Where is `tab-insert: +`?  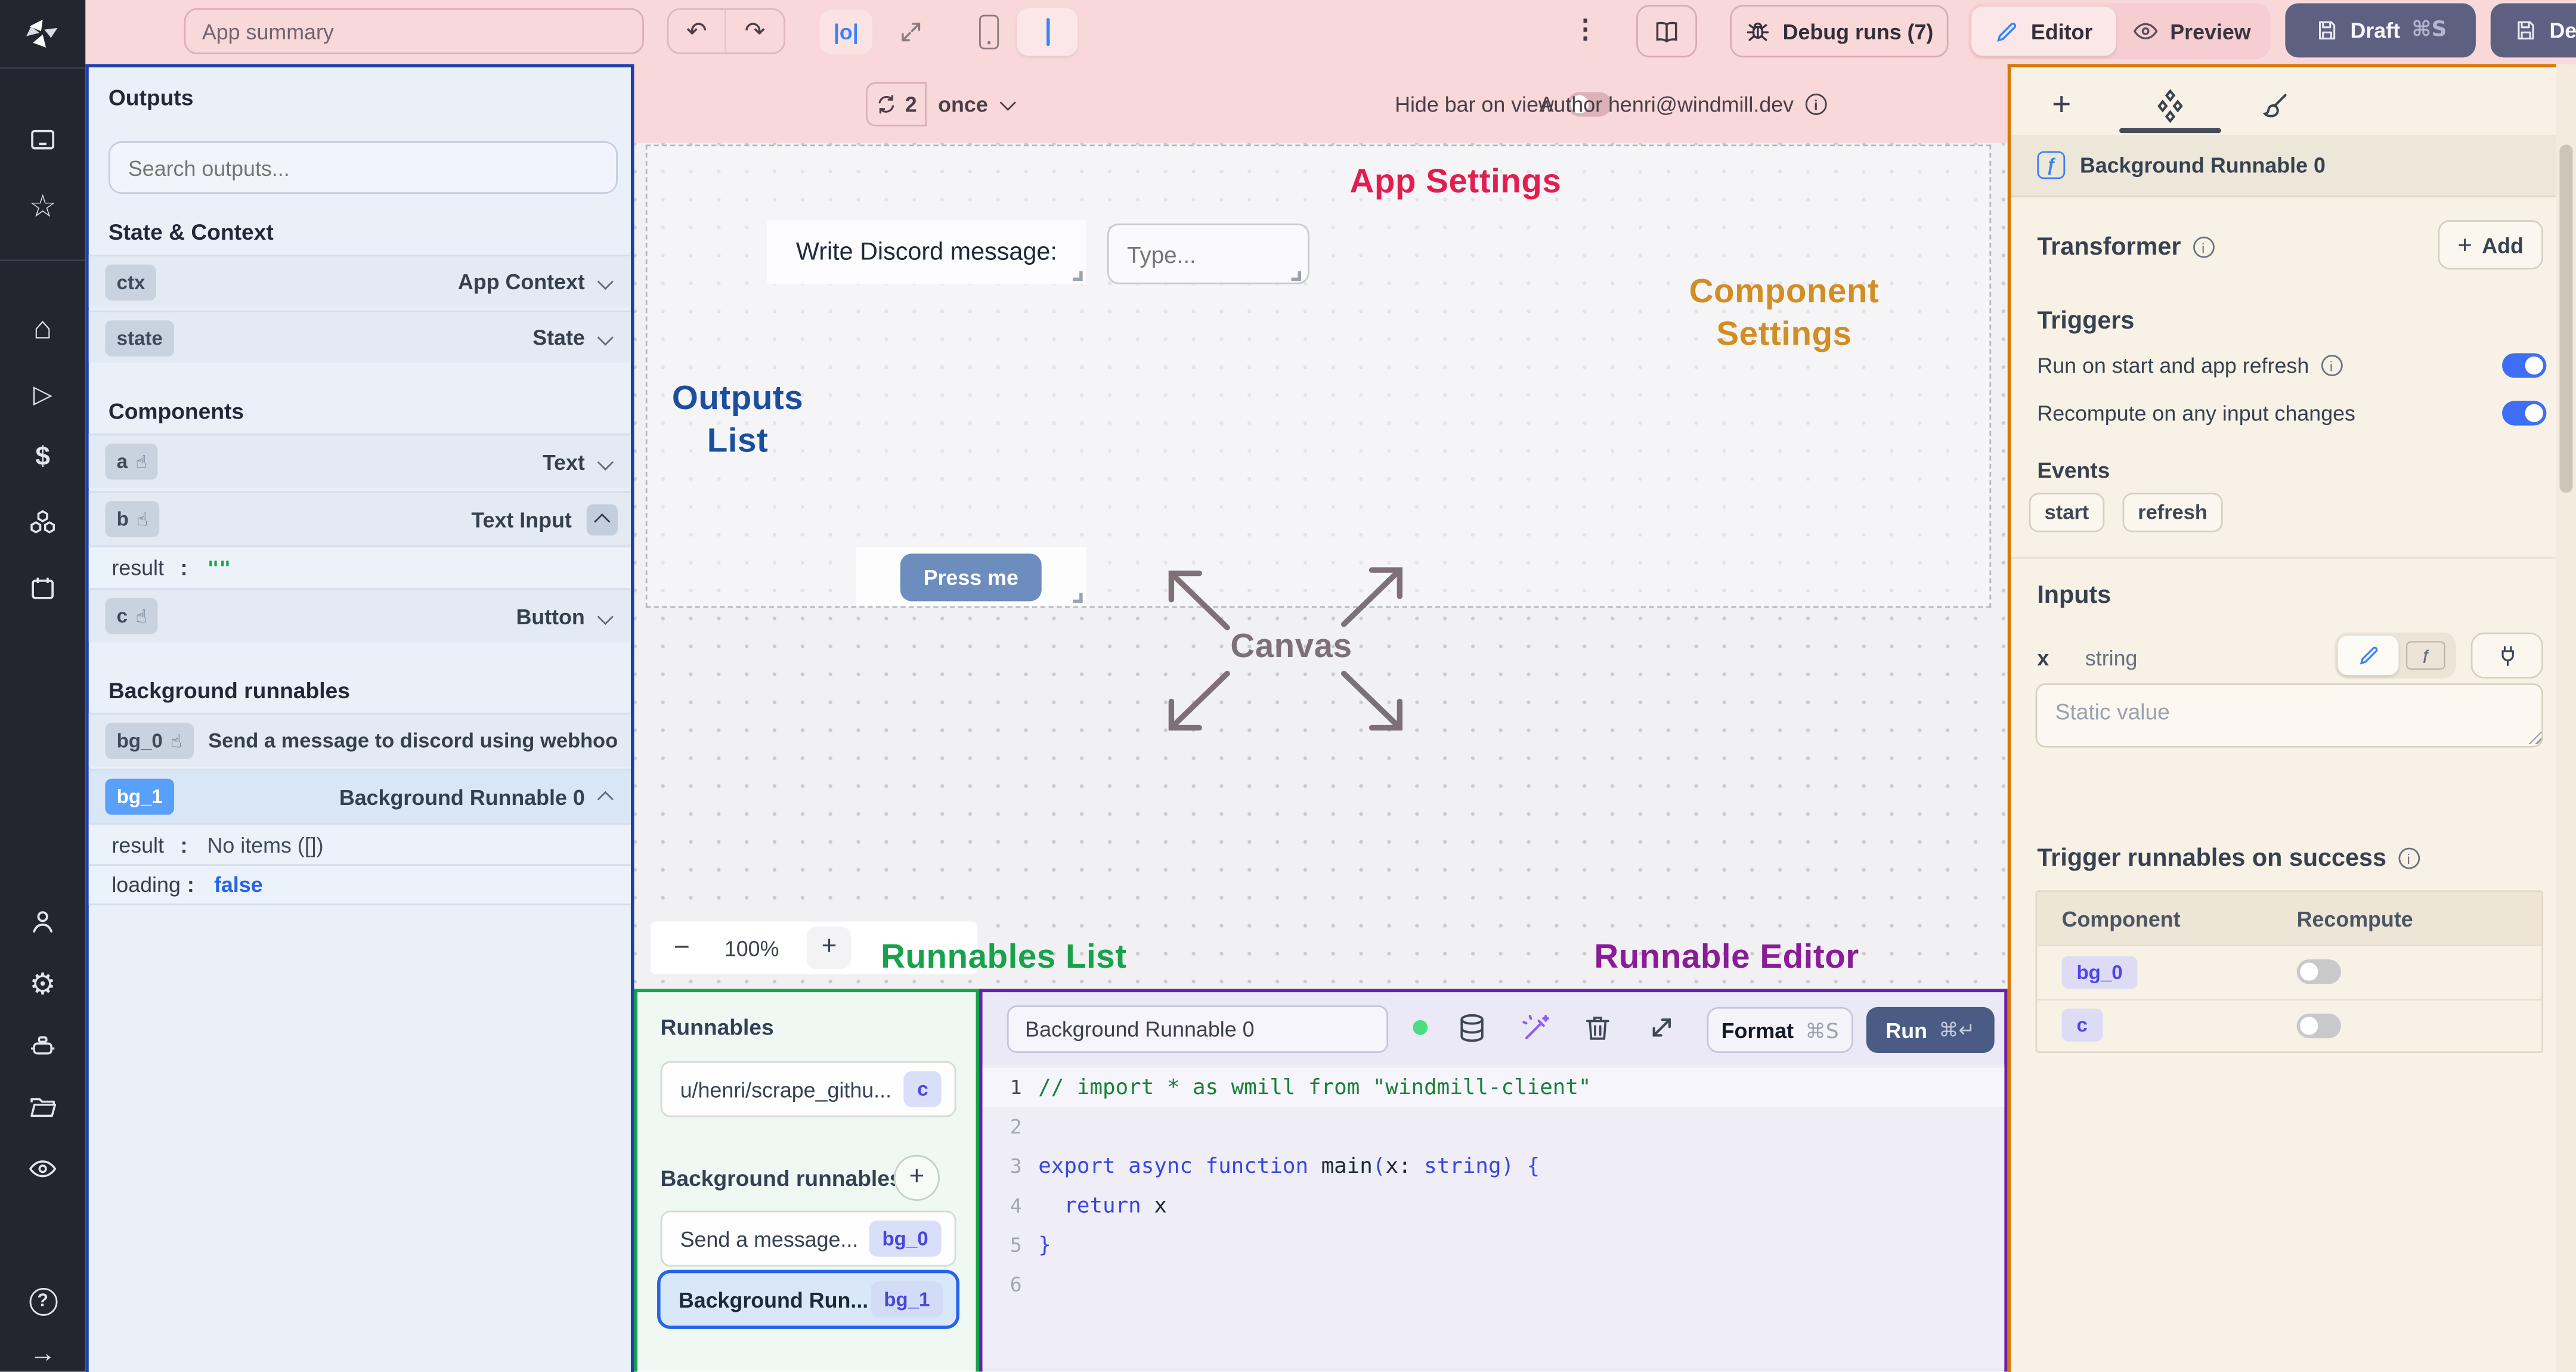 tab-insert: + is located at coordinates (2061, 106).